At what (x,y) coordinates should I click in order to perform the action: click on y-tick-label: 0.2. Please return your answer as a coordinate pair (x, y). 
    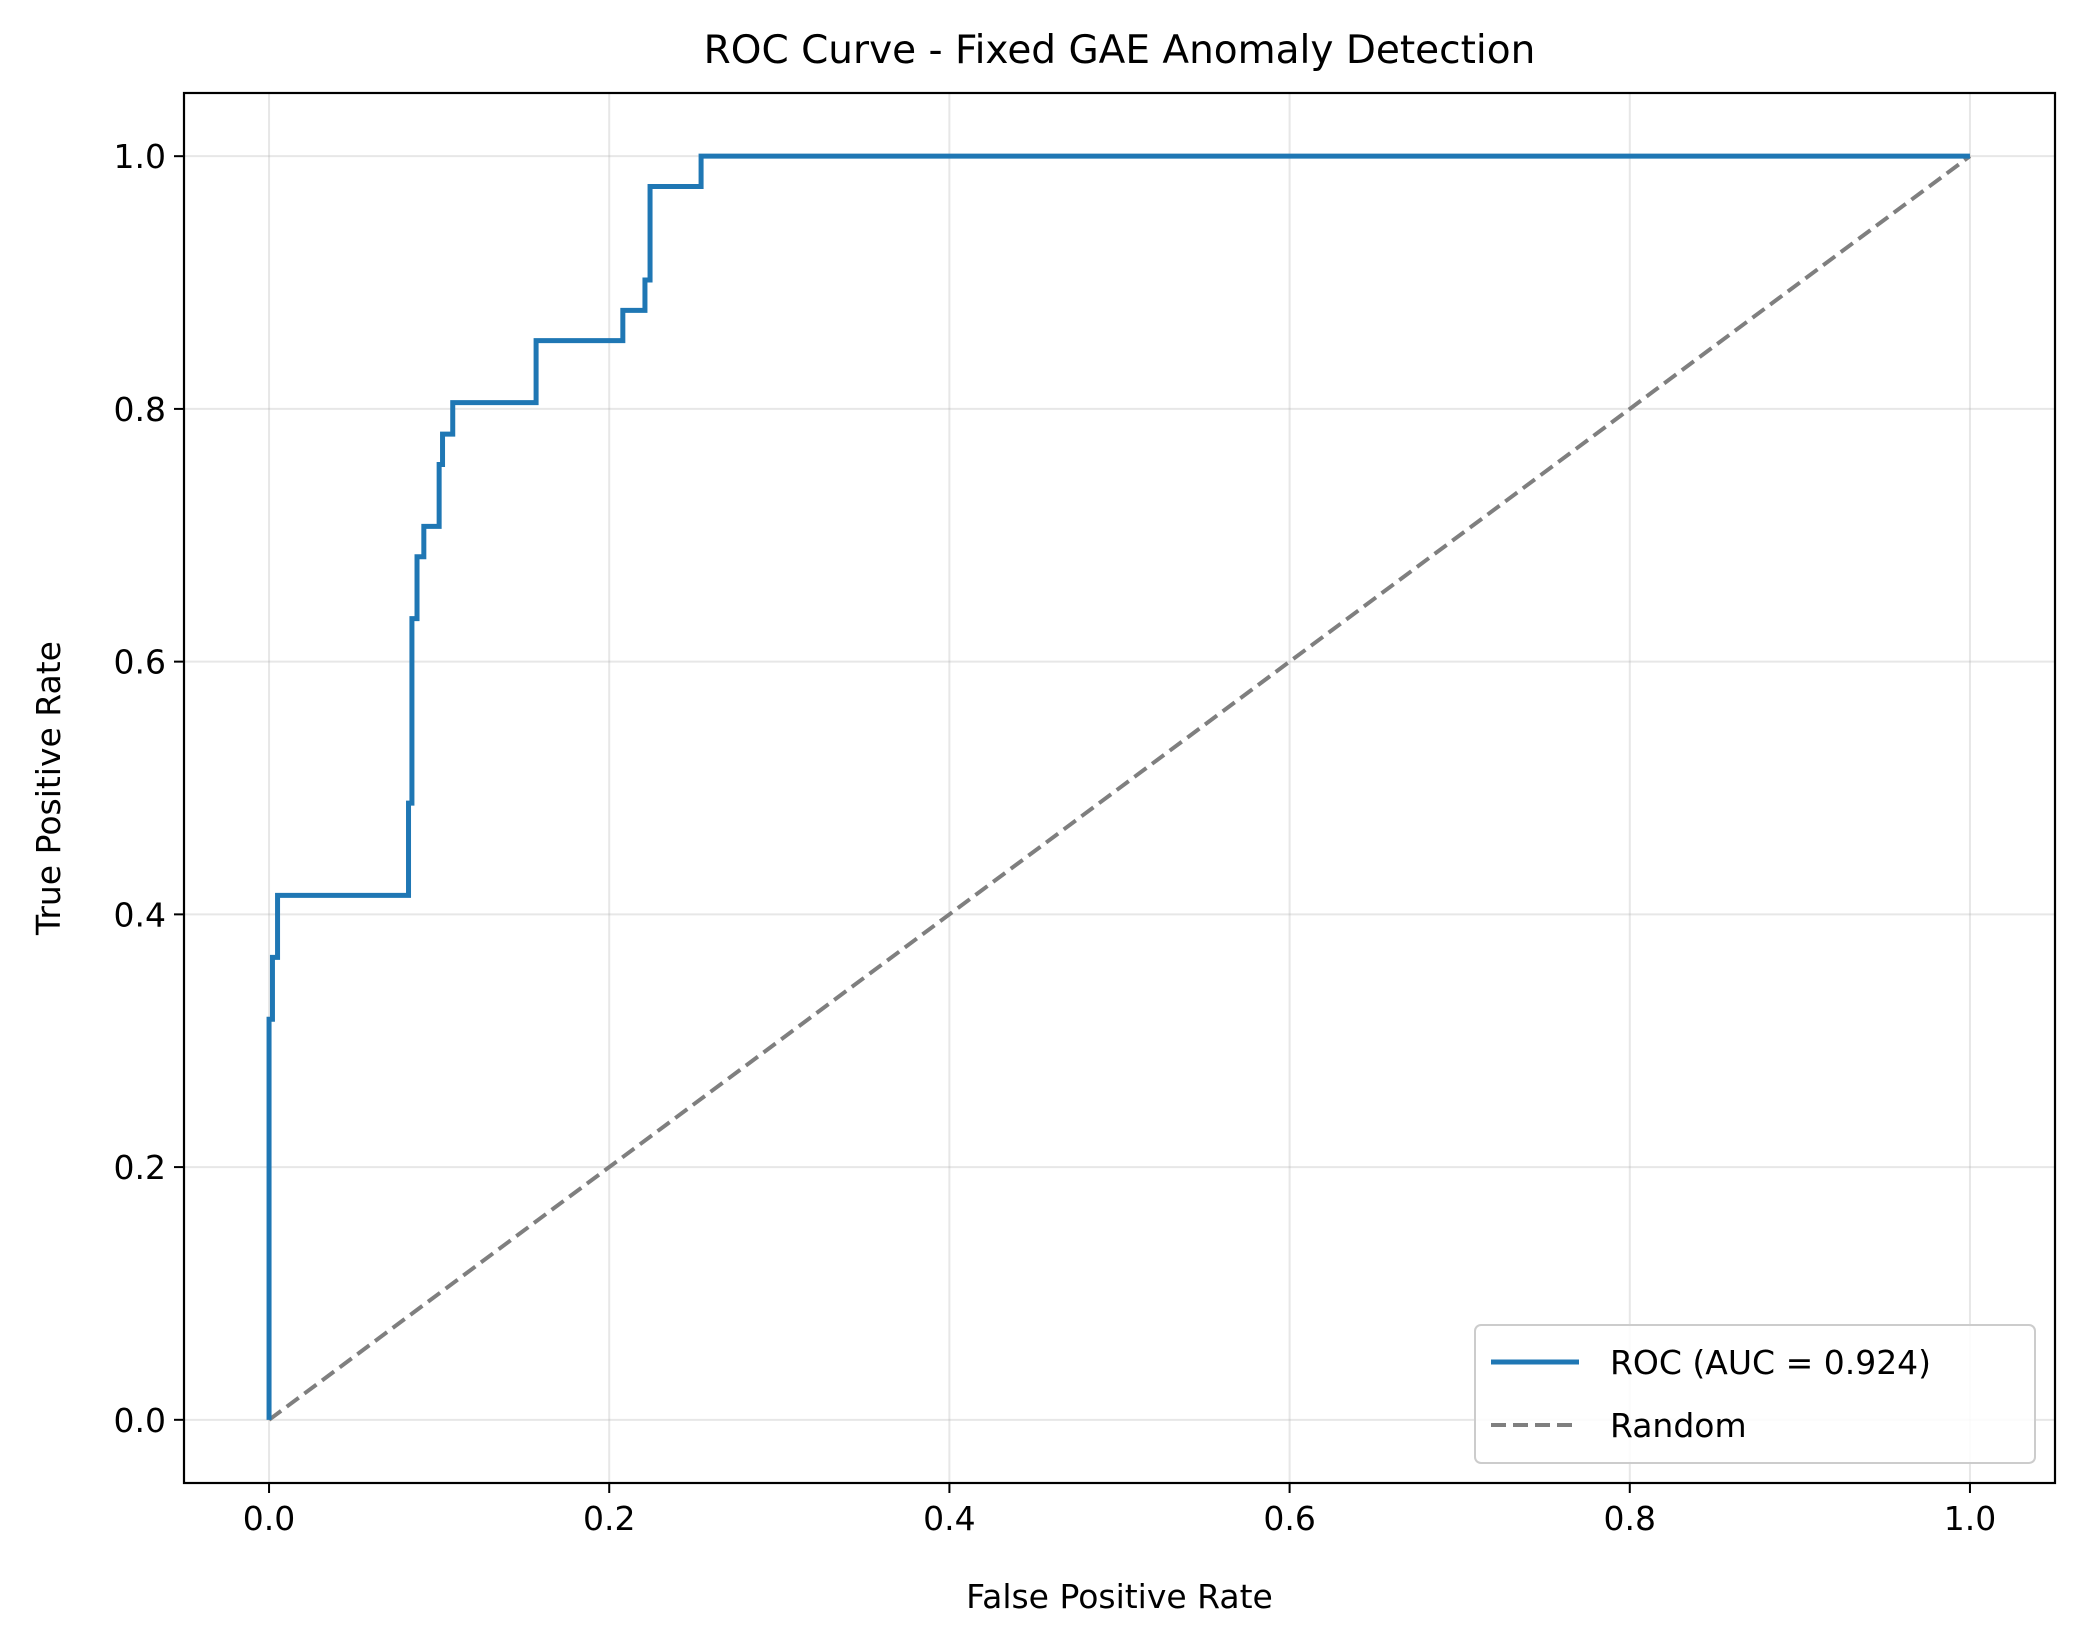
    Looking at the image, I should click on (140, 1167).